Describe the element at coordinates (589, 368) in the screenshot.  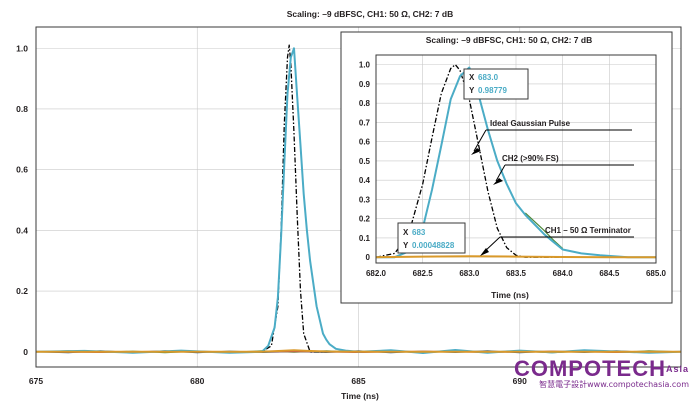
I see `watermark-brand: COMPOTECH` at that location.